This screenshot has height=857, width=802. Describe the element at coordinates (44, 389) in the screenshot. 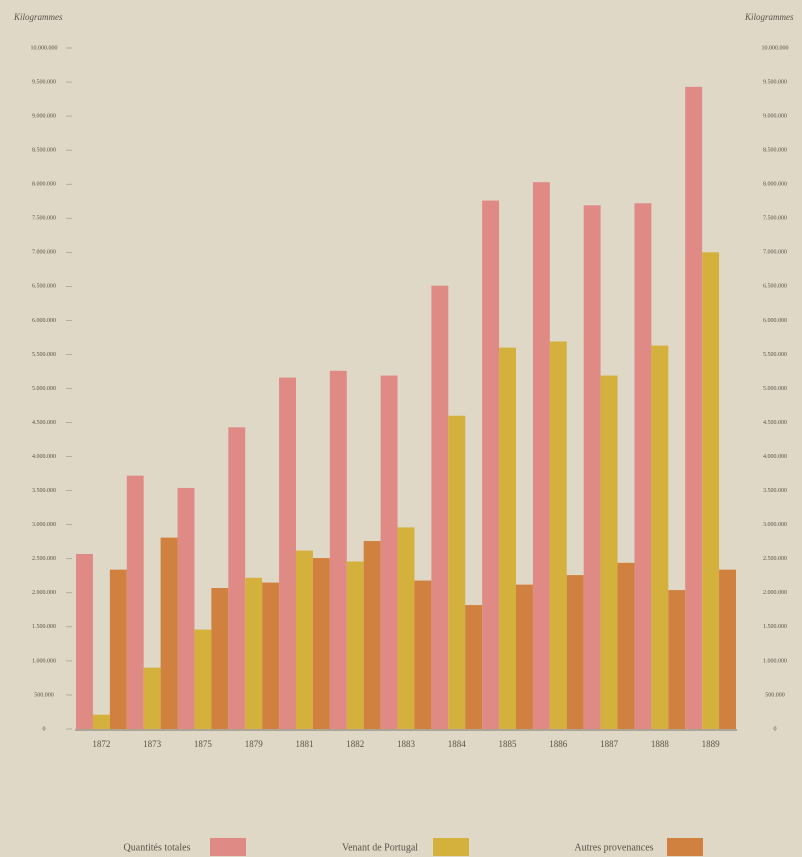

I see `y-tick-label: 5.000.000` at that location.